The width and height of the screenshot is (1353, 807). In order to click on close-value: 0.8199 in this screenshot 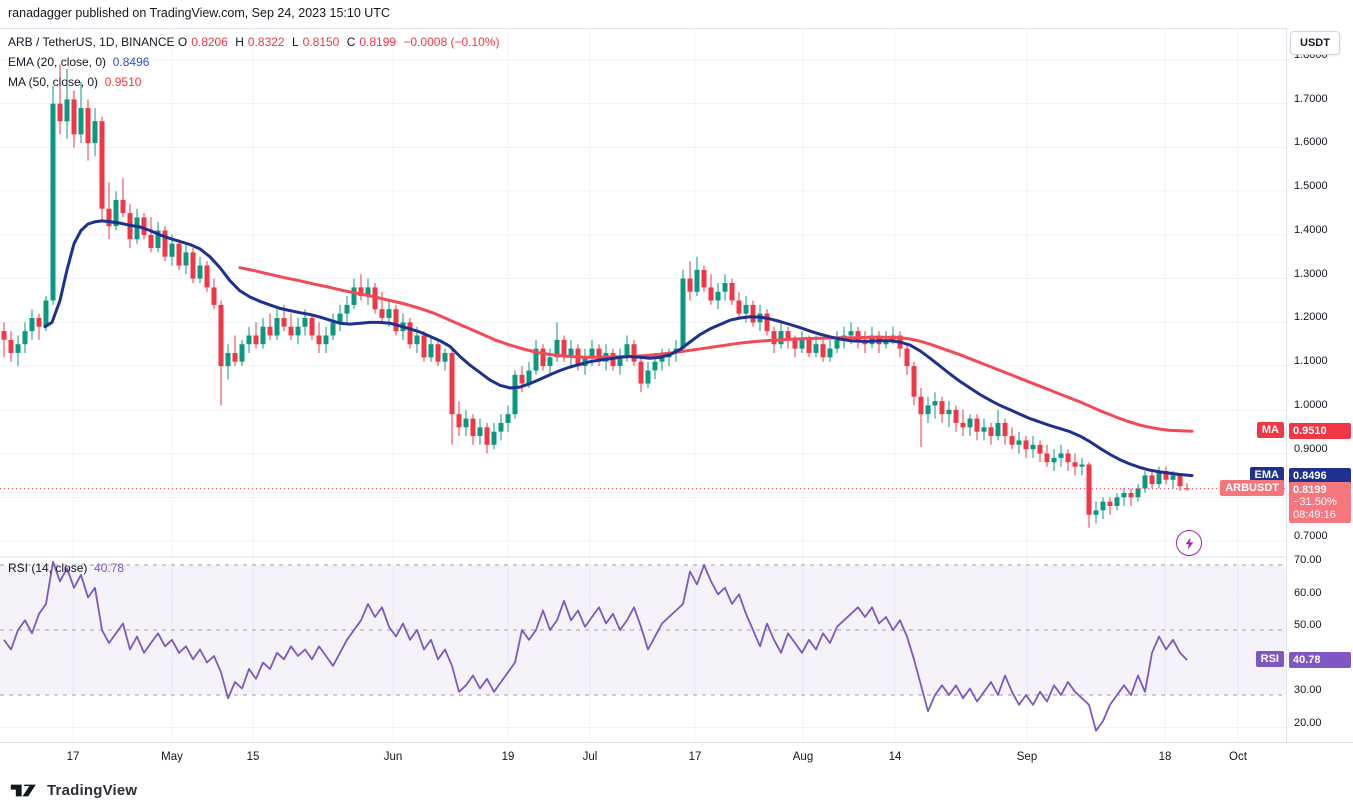, I will do `click(378, 42)`.